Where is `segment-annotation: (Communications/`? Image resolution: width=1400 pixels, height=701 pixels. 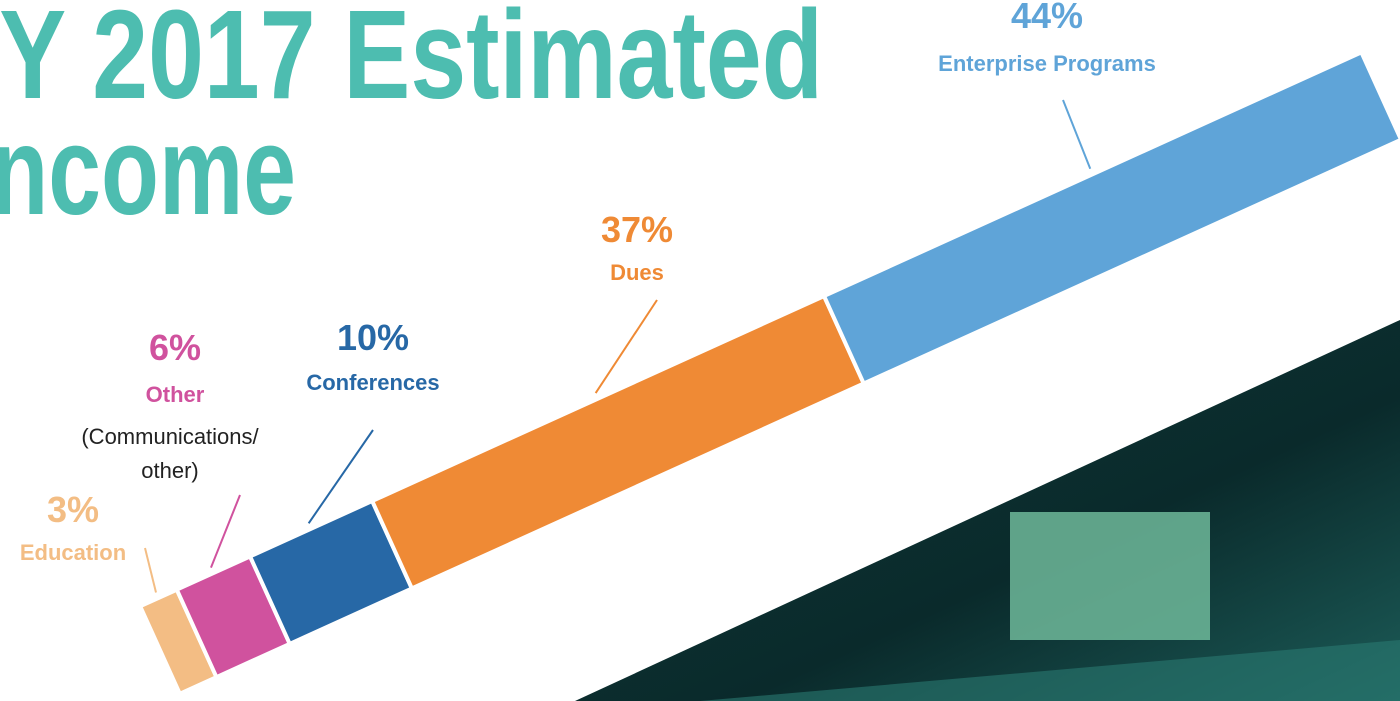
segment-annotation: (Communications/ is located at coordinates (170, 436).